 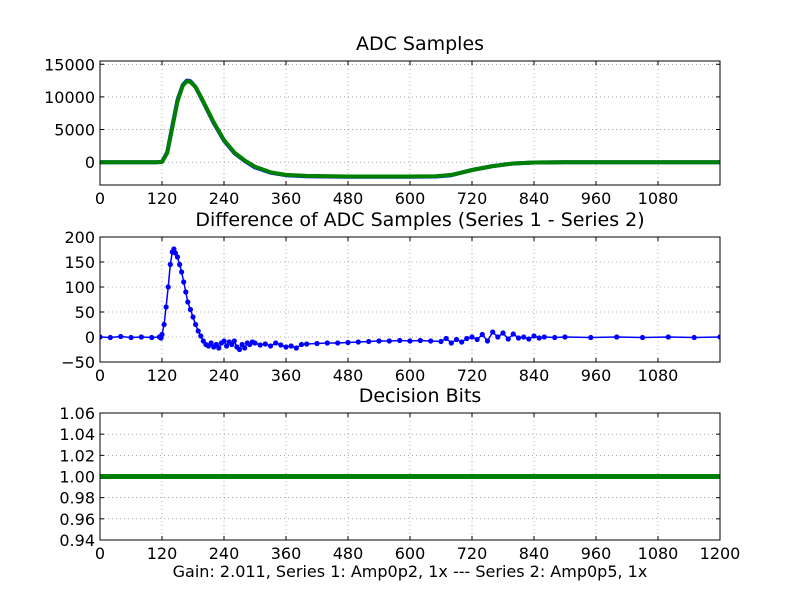 I want to click on plot-area, so click(x=410, y=299).